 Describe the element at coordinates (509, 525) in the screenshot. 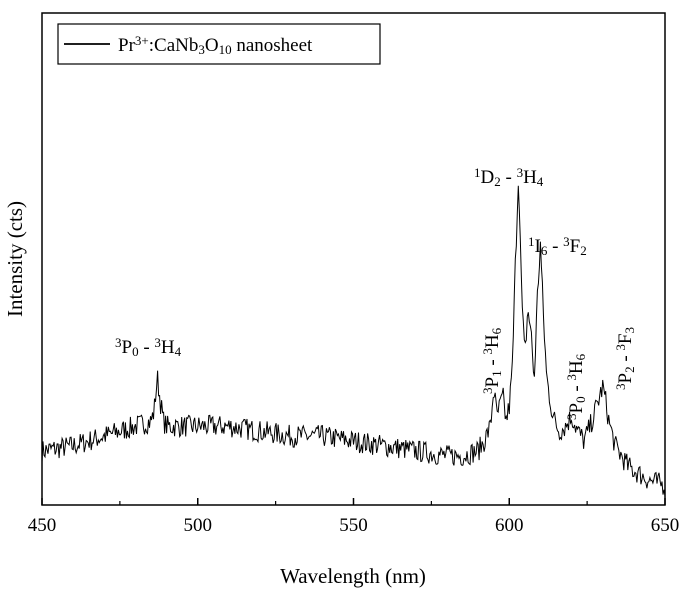

I see `x-tick-label: 600` at that location.